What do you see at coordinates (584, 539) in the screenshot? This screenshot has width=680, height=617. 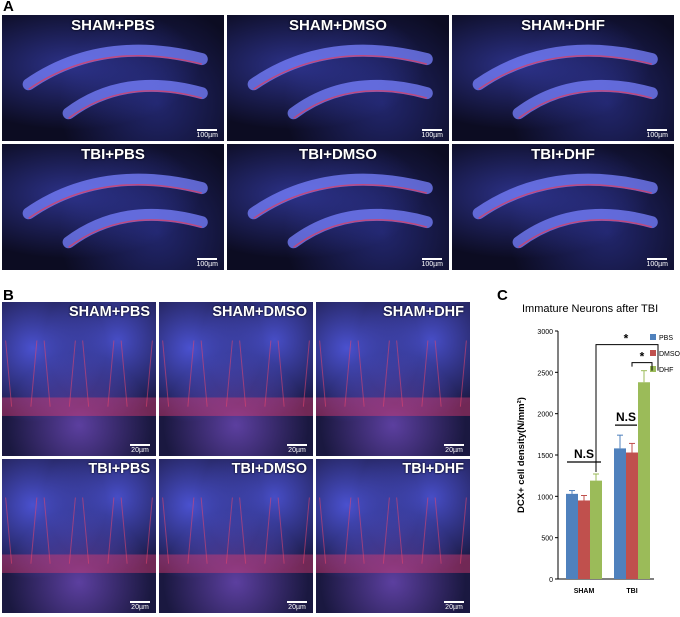 I see `bar-dmso-sham` at bounding box center [584, 539].